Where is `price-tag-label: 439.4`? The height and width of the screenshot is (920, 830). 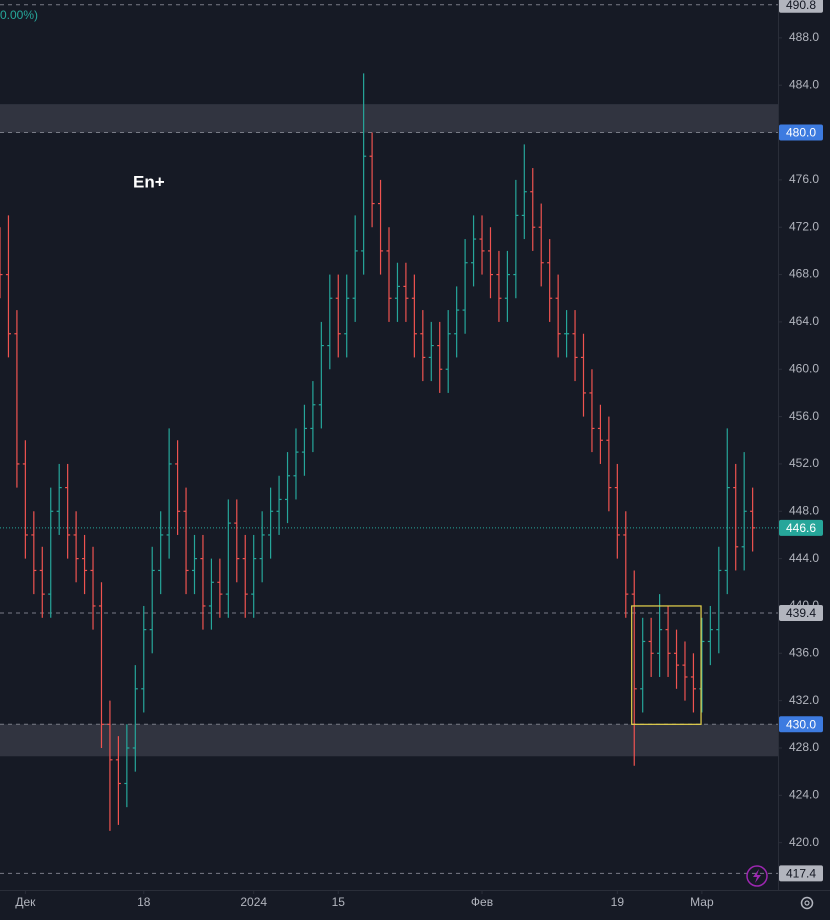
price-tag-label: 439.4 is located at coordinates (801, 613).